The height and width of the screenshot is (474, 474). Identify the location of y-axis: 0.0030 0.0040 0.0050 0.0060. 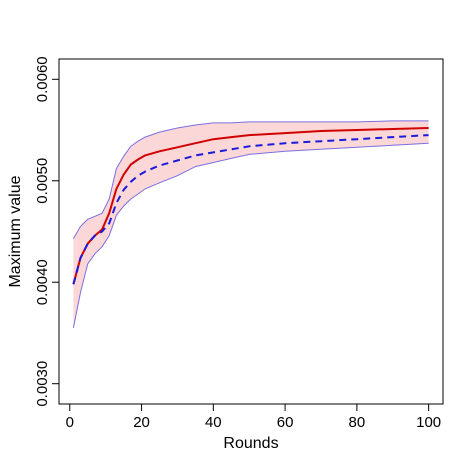
(47, 231).